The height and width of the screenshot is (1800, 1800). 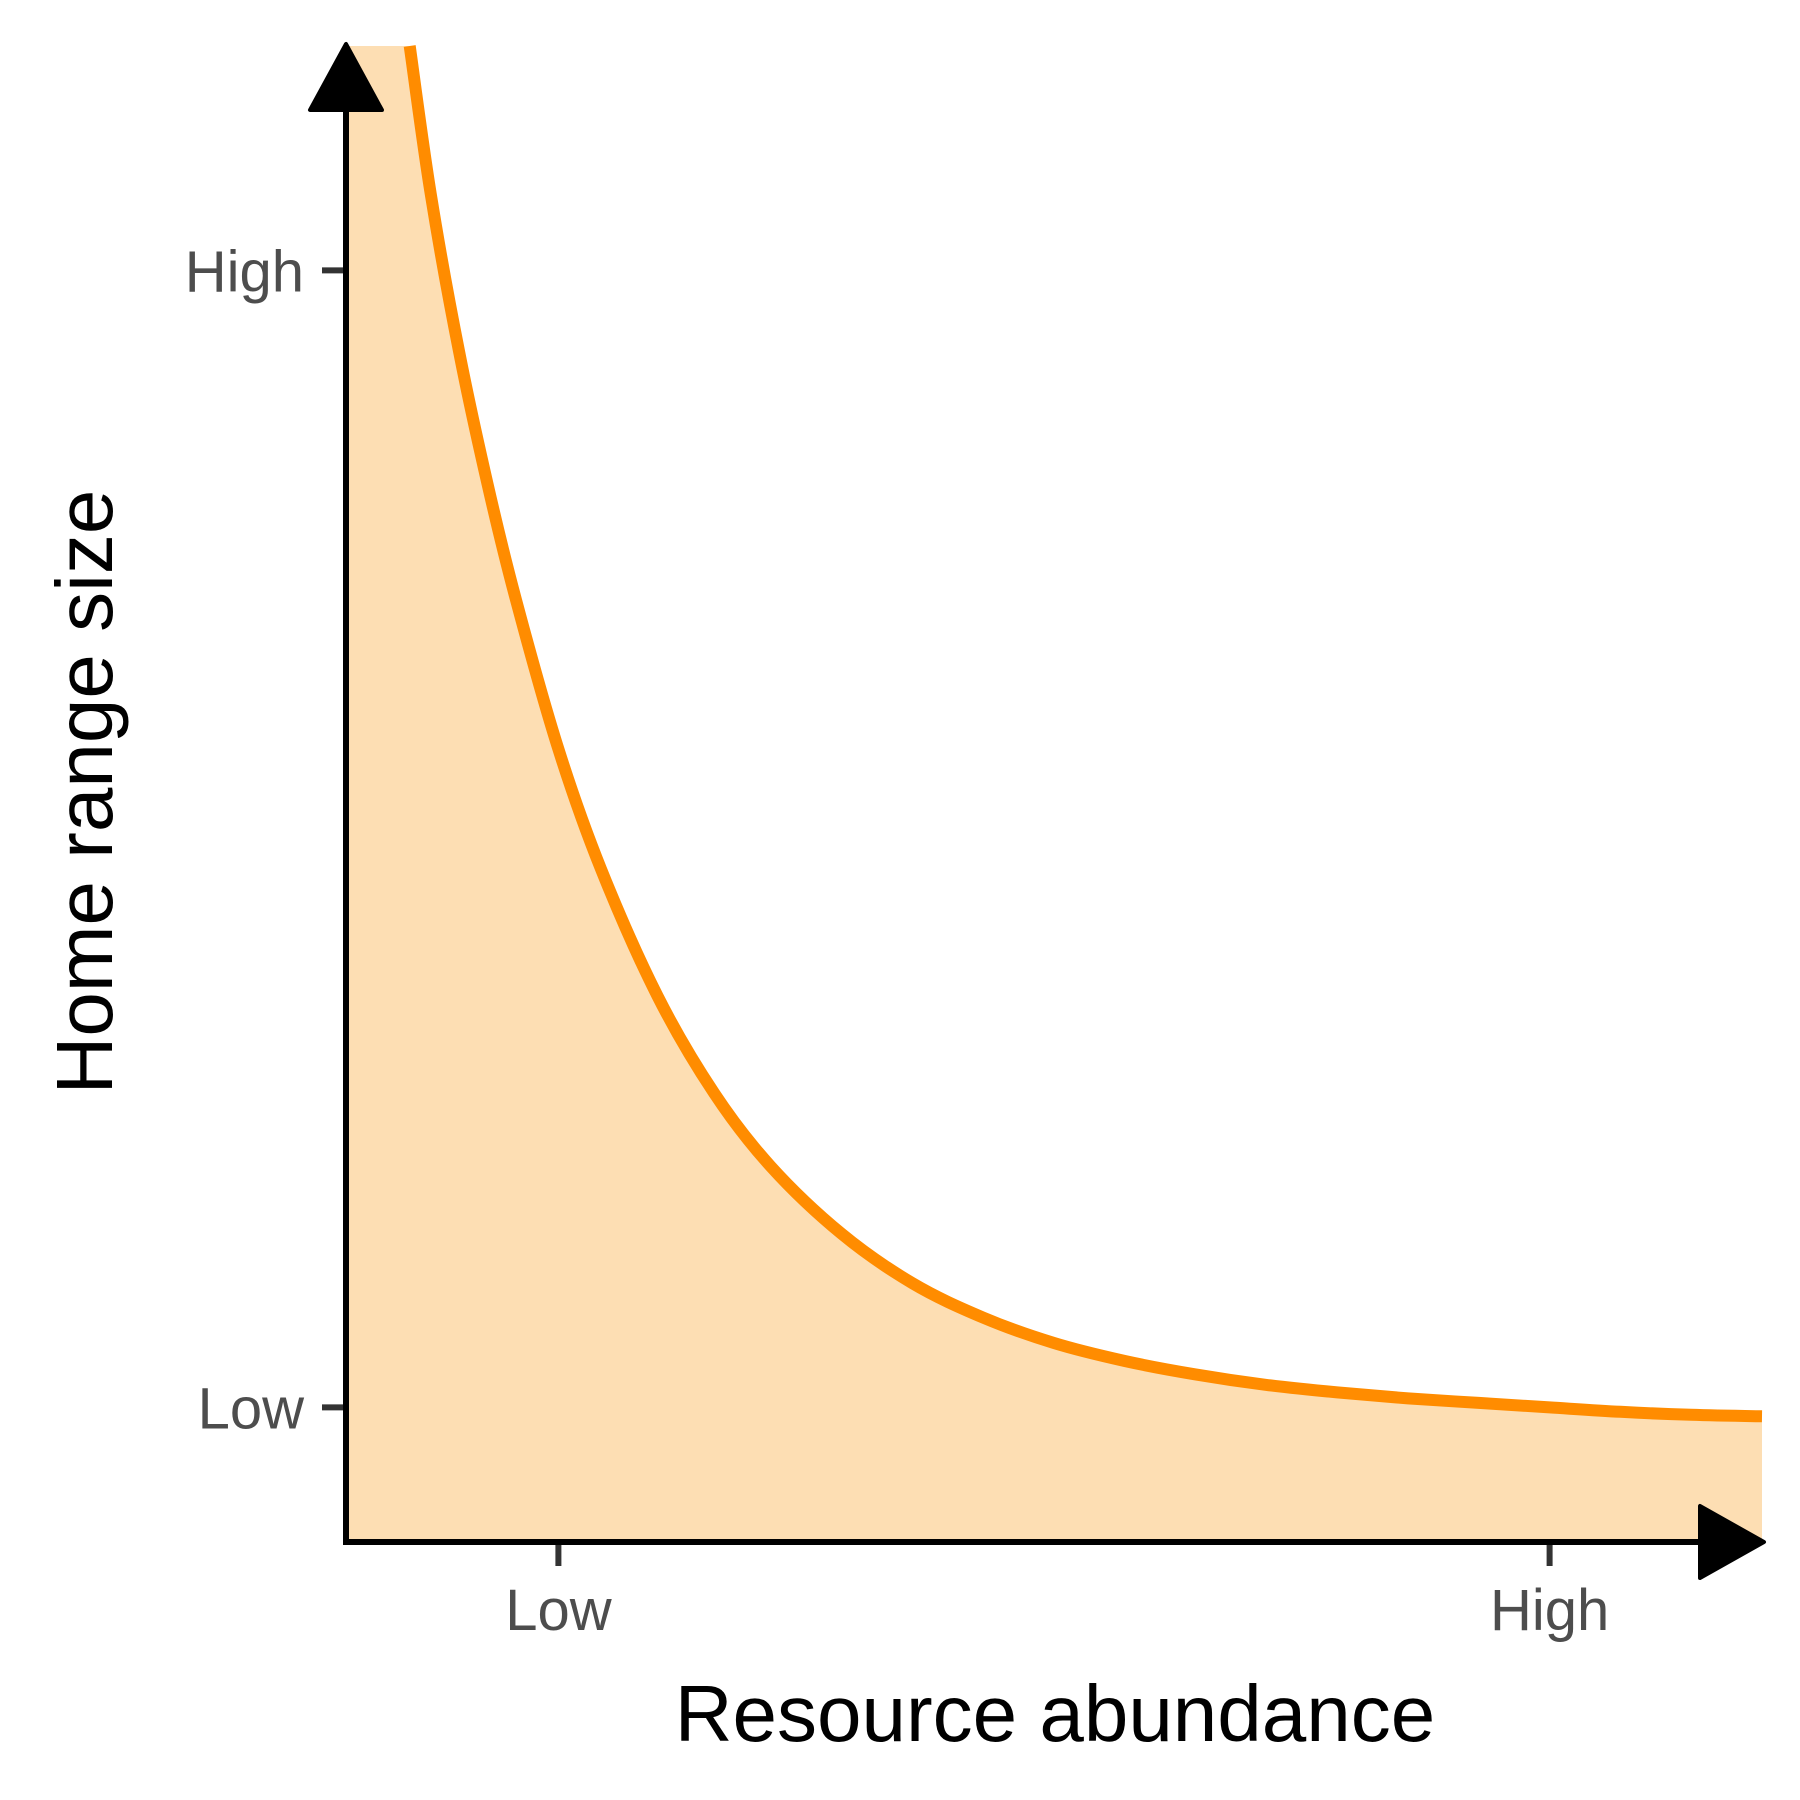 I want to click on x-axis-title: Resource abundance, so click(x=1055, y=1713).